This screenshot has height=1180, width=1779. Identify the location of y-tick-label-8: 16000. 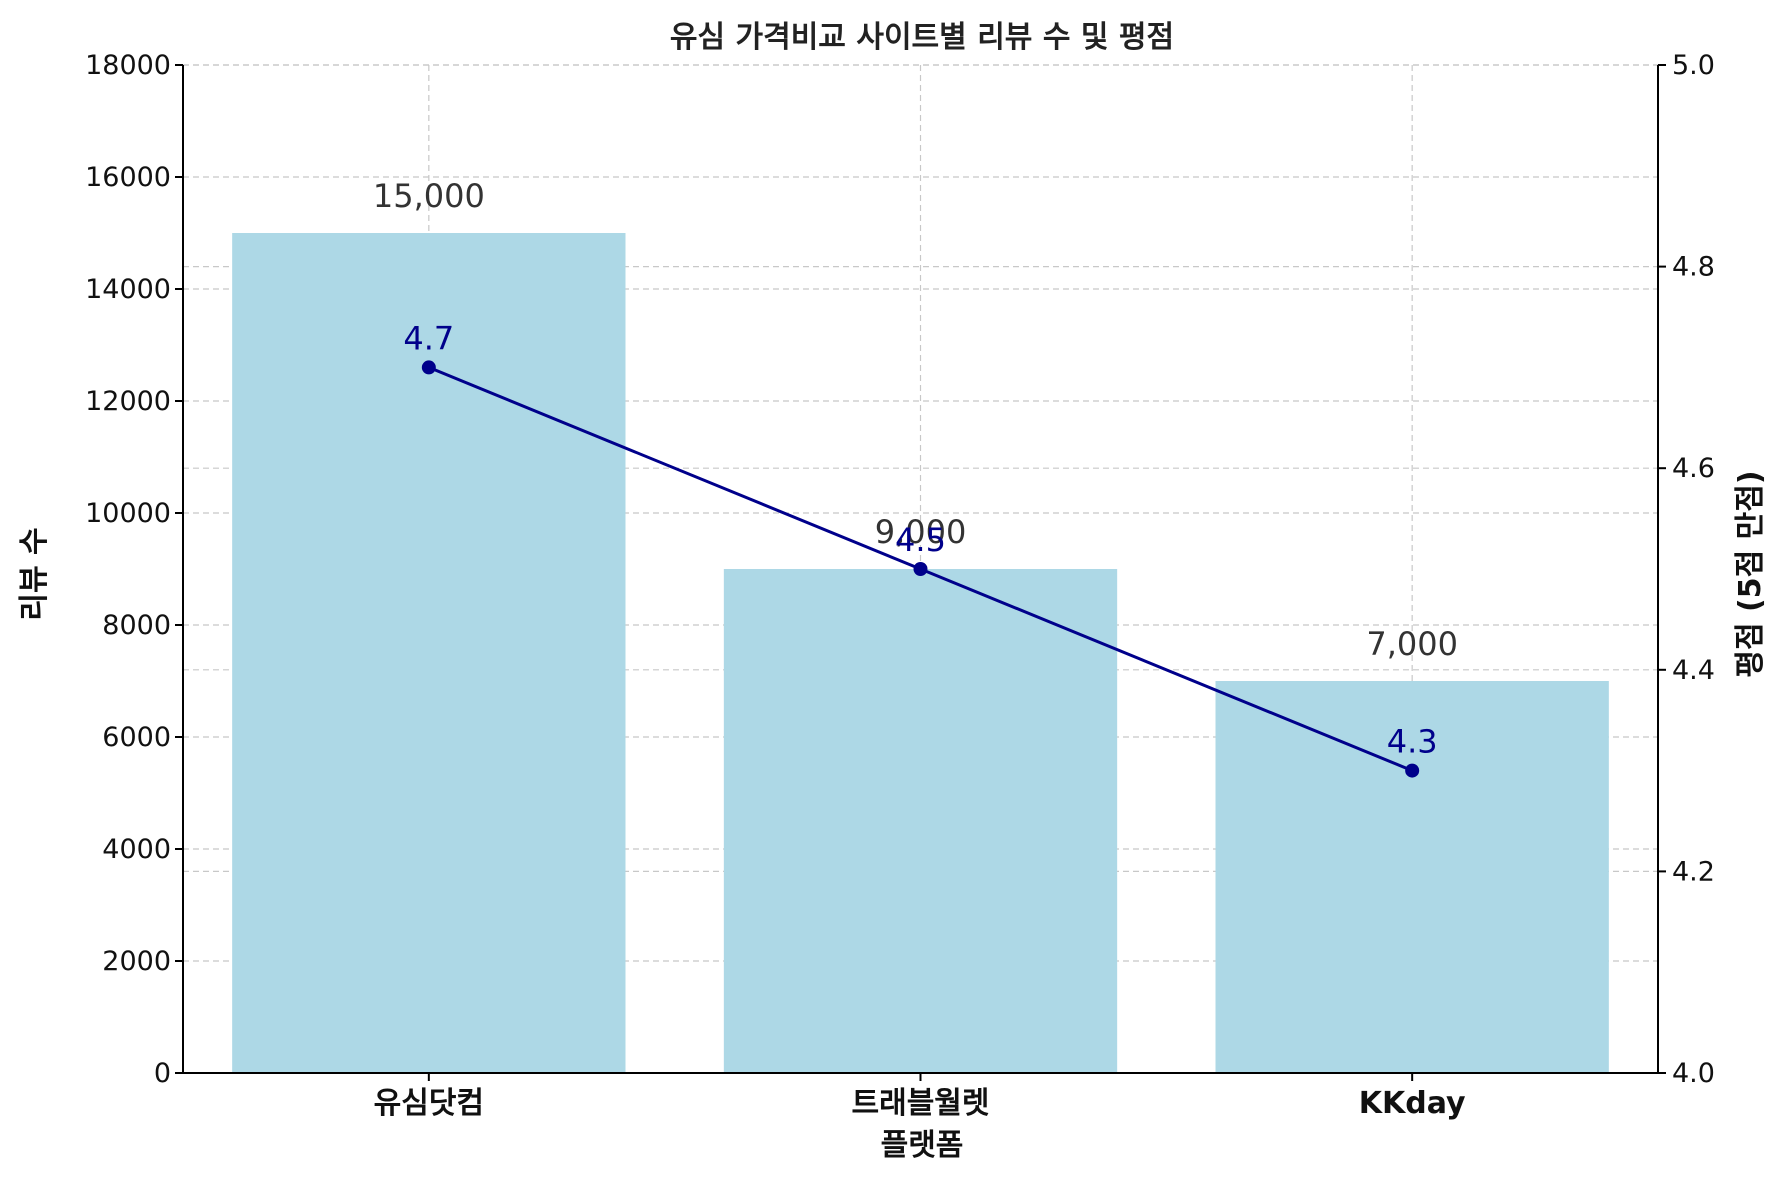
(128, 177).